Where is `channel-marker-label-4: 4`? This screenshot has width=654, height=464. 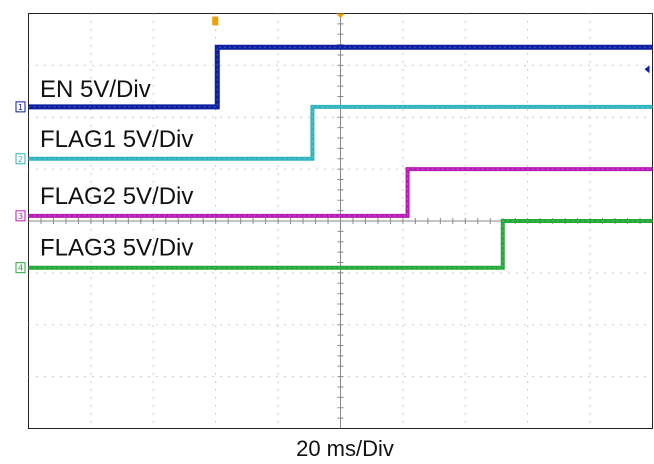 channel-marker-label-4: 4 is located at coordinates (20, 268).